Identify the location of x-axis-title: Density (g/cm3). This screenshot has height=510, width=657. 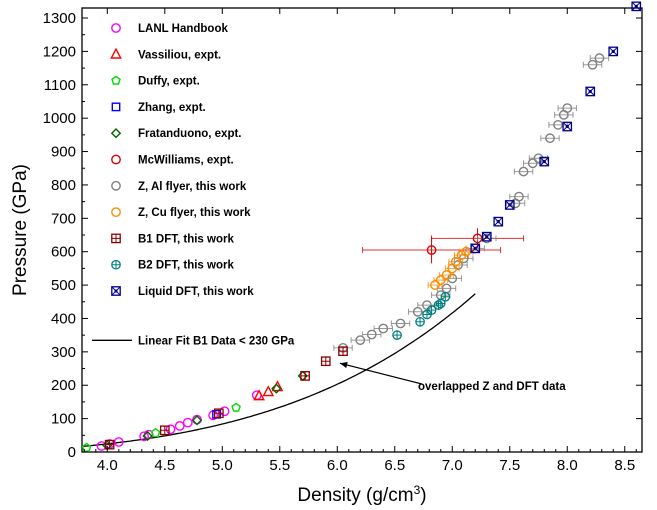
(361, 494).